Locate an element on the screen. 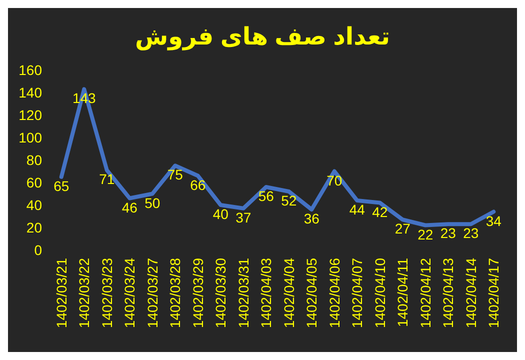 The height and width of the screenshot is (360, 525). data-label: 50 is located at coordinates (152, 202).